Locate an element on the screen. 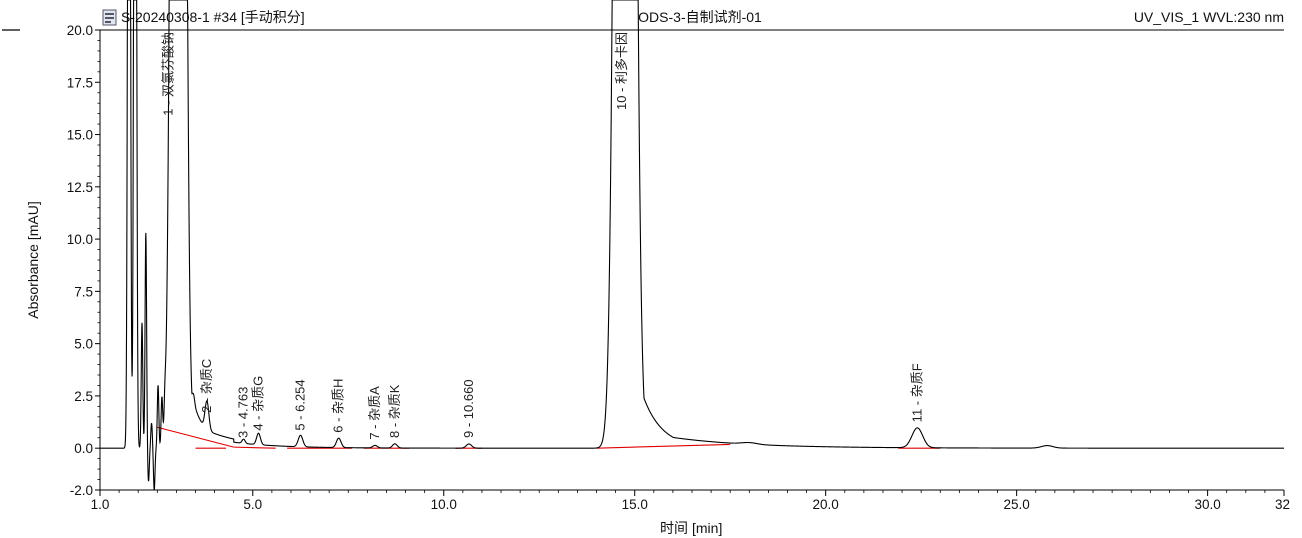 This screenshot has height=538, width=1302. x-axis-label-unit: [min] is located at coordinates (707, 528).